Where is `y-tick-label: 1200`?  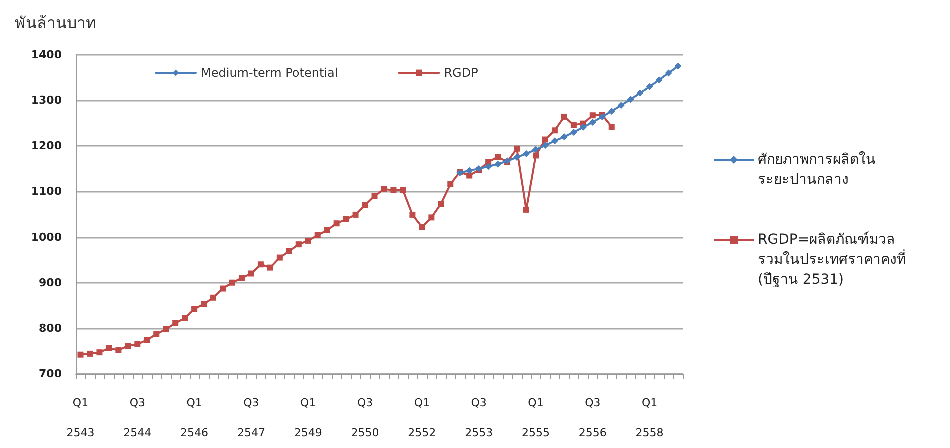 y-tick-label: 1200 is located at coordinates (46, 146).